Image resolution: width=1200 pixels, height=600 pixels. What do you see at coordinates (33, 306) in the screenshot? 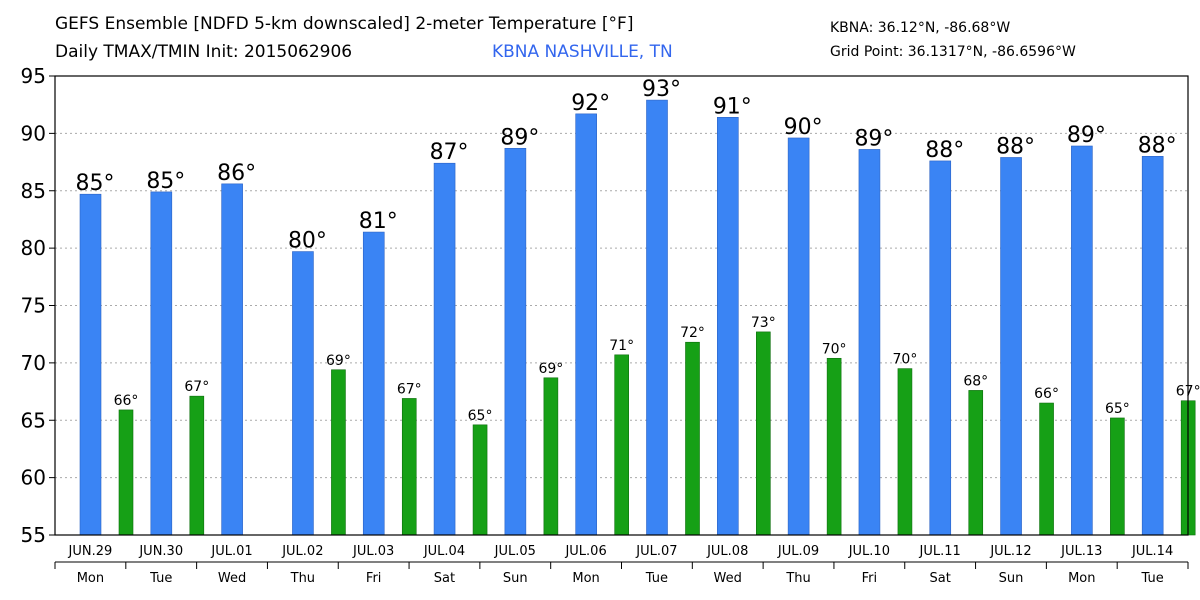
I see `y-tick-label: 75` at bounding box center [33, 306].